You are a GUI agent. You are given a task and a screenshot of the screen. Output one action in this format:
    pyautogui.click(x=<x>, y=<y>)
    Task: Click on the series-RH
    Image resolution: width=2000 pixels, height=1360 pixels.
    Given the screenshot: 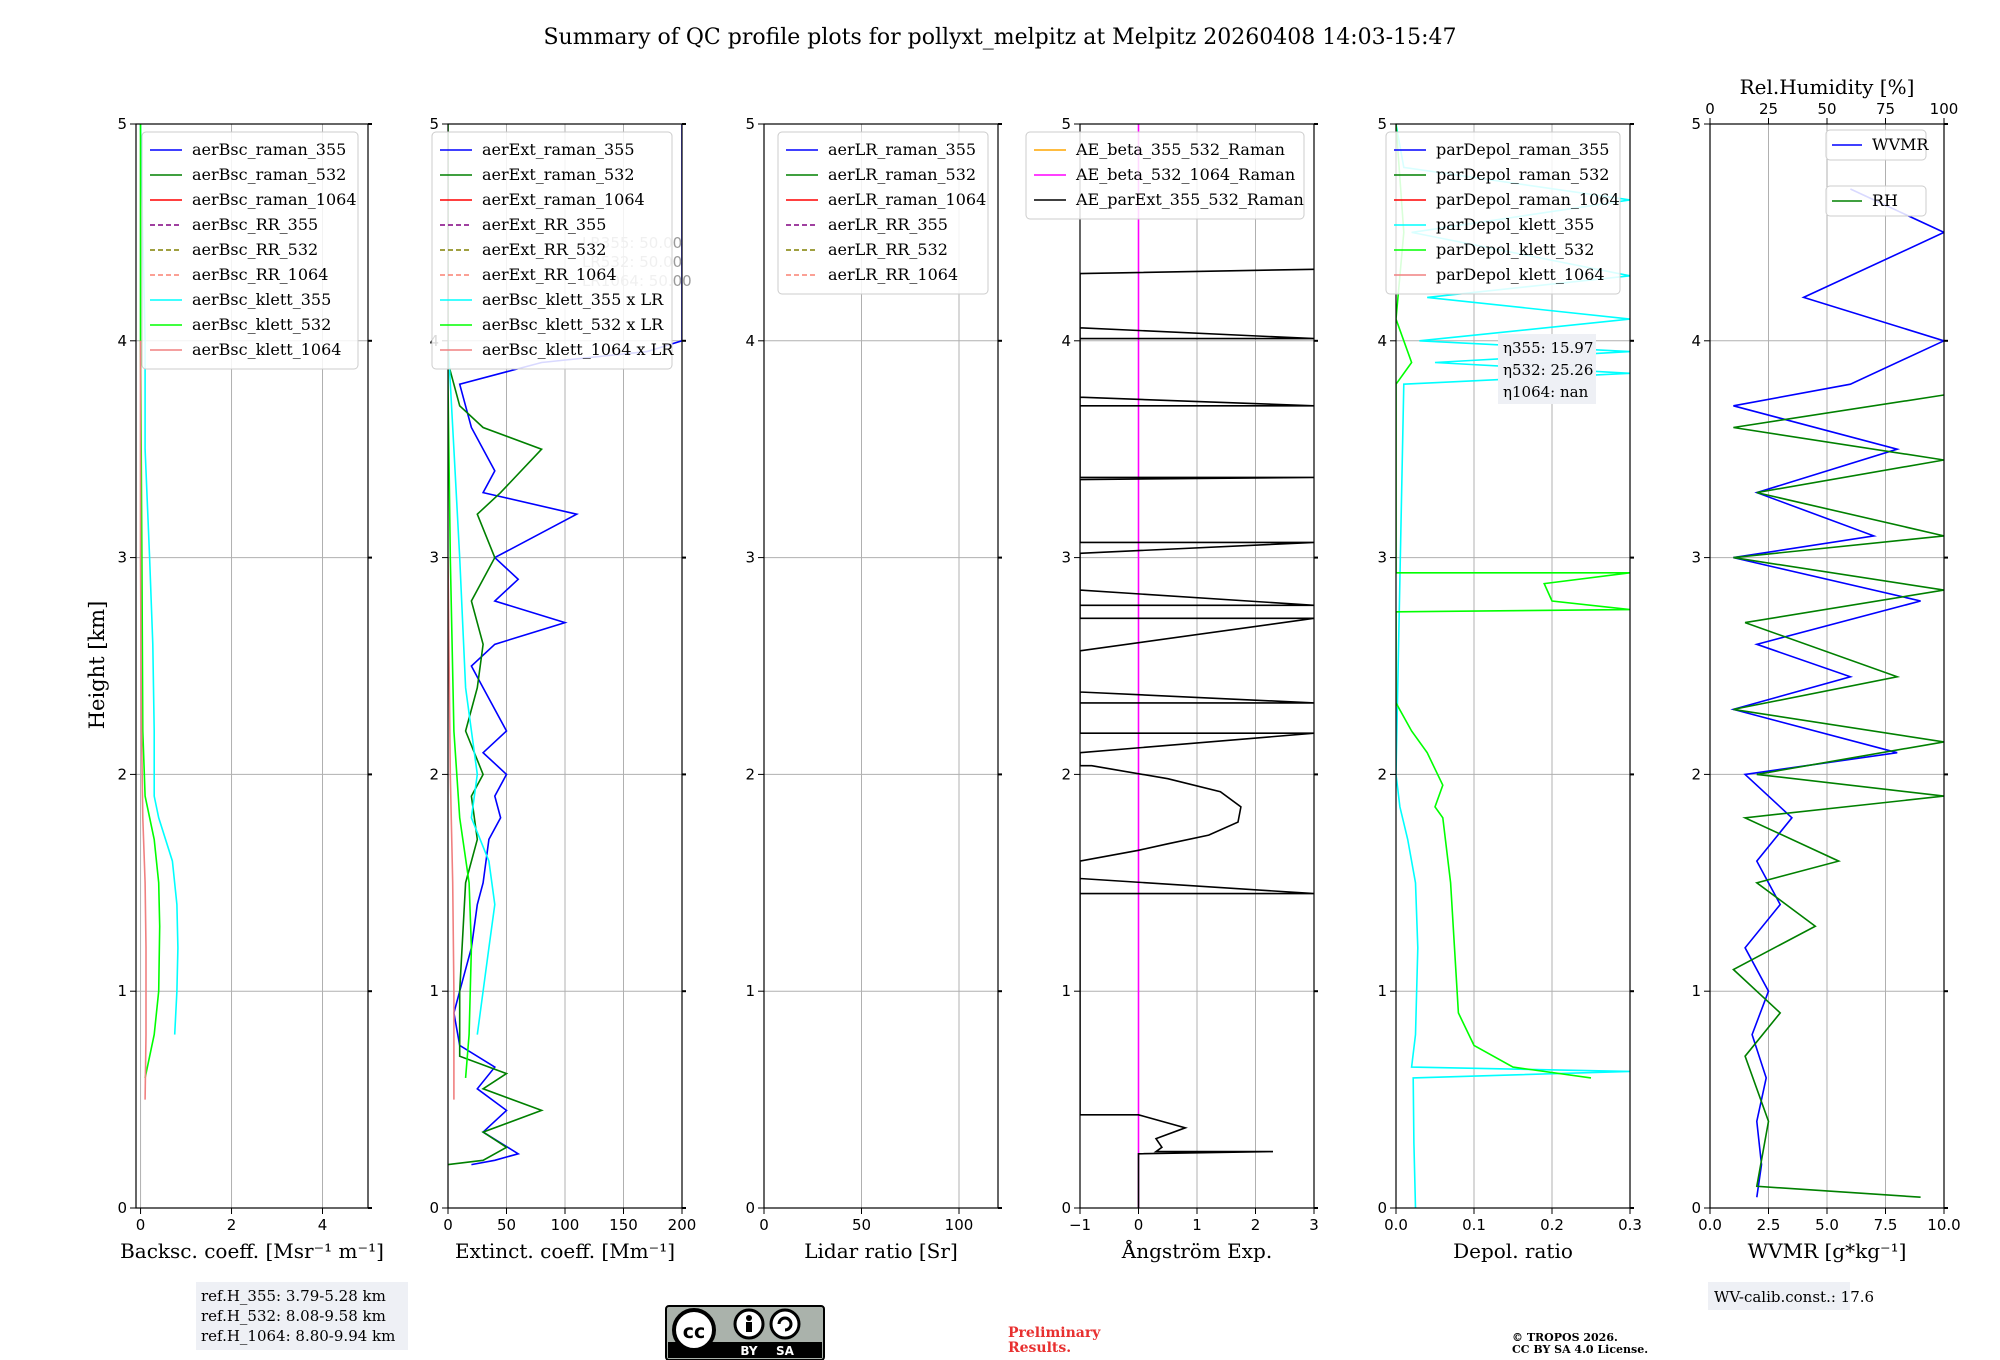 What is the action you would take?
    pyautogui.click(x=1838, y=796)
    